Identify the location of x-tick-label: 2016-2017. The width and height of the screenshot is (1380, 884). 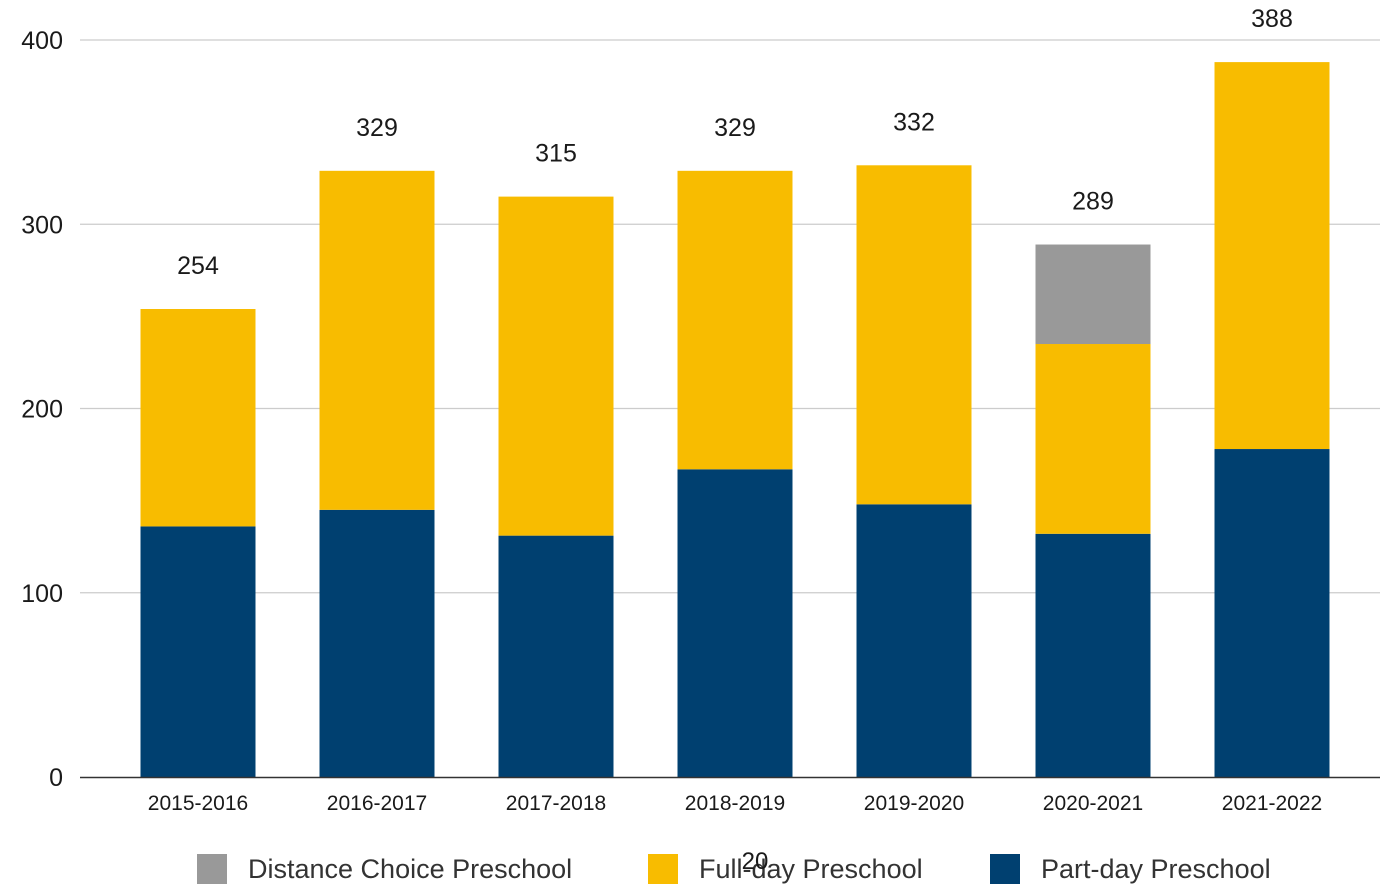
(377, 803).